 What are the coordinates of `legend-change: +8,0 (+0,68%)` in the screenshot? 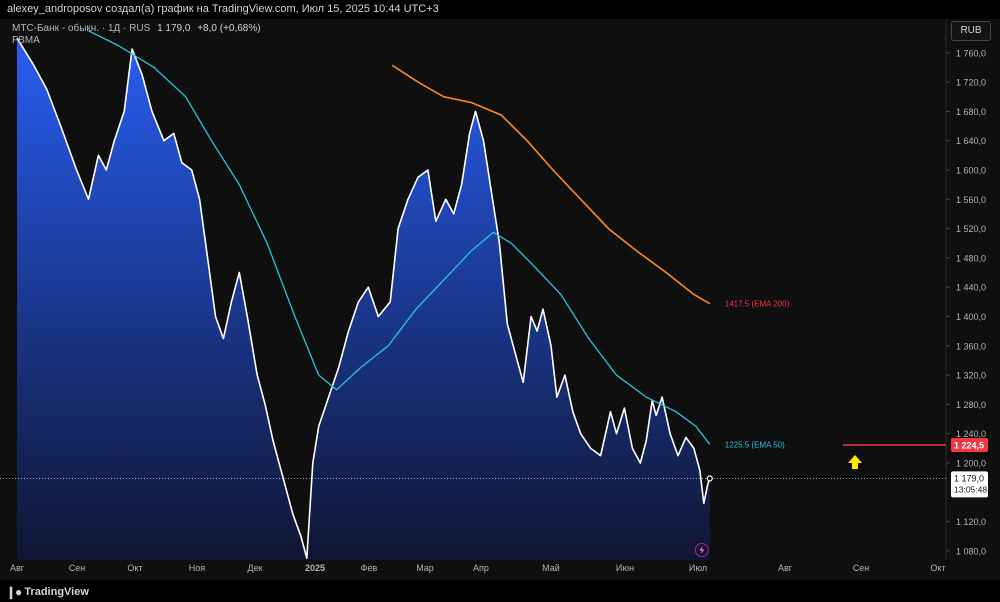 It's located at (229, 28).